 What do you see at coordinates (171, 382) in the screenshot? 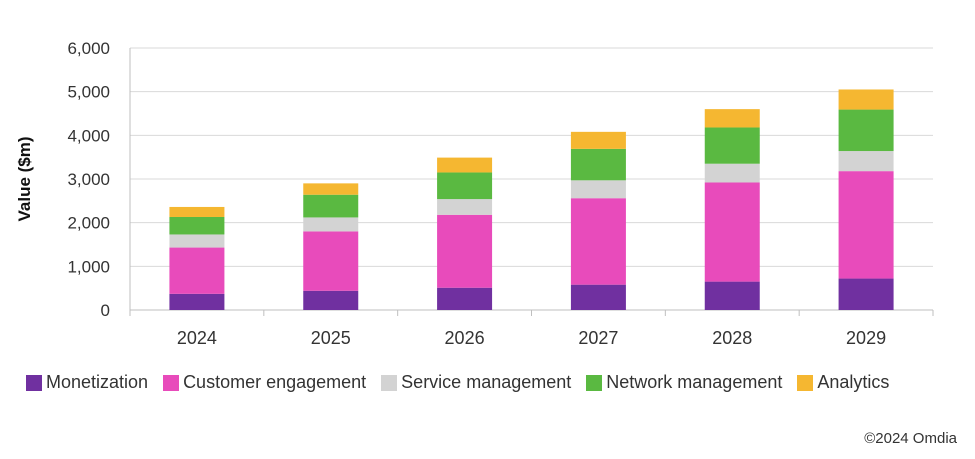
I see `legend-swatch-customer-engagement` at bounding box center [171, 382].